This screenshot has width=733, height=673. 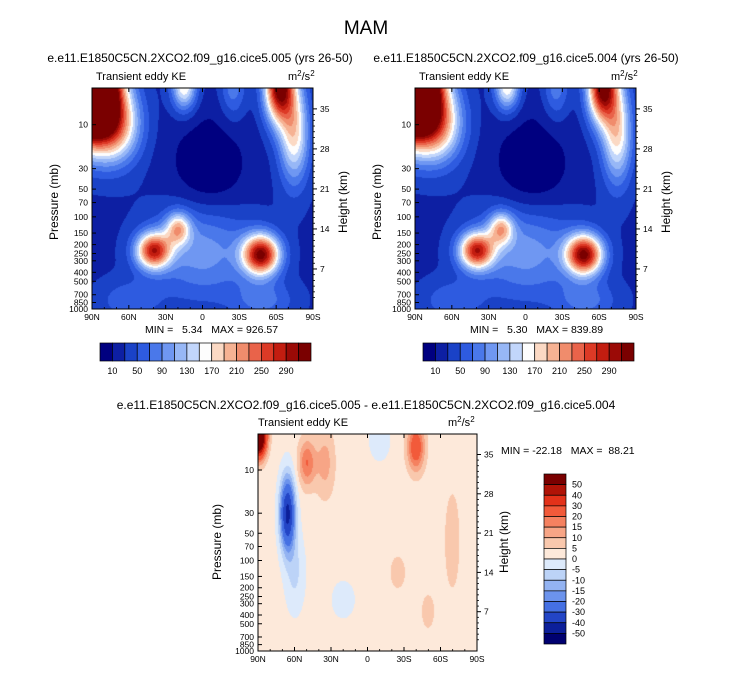 I want to click on colorbar-label: 0, so click(x=574, y=559).